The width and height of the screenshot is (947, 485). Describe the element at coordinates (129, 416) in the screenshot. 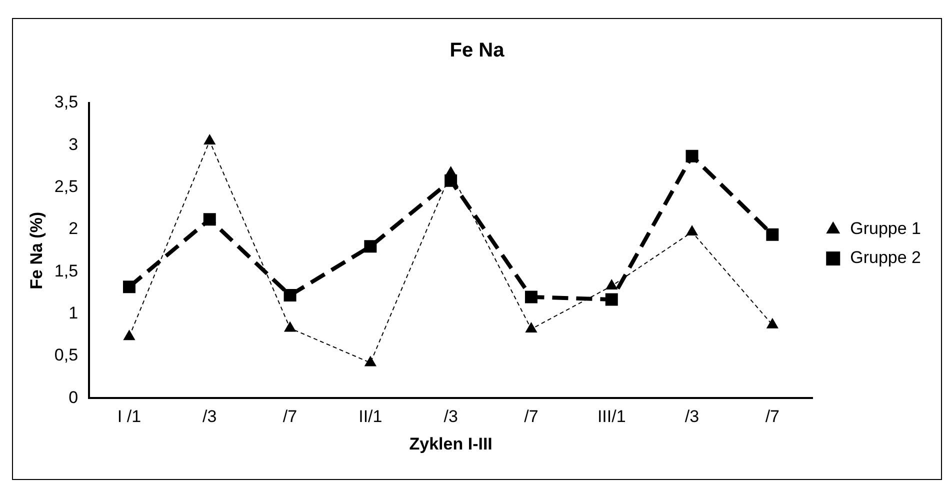

I see `x-tick-label: I /1` at that location.